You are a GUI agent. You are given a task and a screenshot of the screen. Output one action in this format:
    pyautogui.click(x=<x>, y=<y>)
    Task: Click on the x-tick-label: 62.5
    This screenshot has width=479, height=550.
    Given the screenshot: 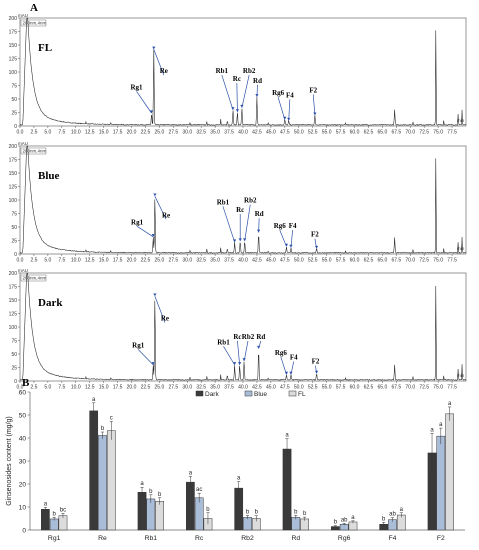 What is the action you would take?
    pyautogui.click(x=369, y=261)
    